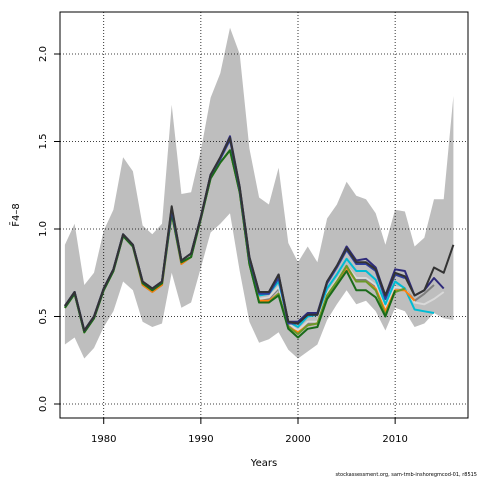 The width and height of the screenshot is (480, 480). I want to click on y-axis: 0.0 0.5 1.0 1.5 2.0, so click(49, 229).